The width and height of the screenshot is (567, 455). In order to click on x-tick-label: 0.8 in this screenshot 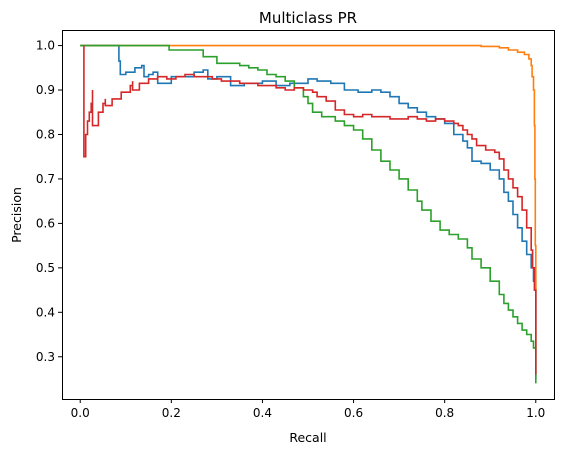, I will do `click(444, 413)`.